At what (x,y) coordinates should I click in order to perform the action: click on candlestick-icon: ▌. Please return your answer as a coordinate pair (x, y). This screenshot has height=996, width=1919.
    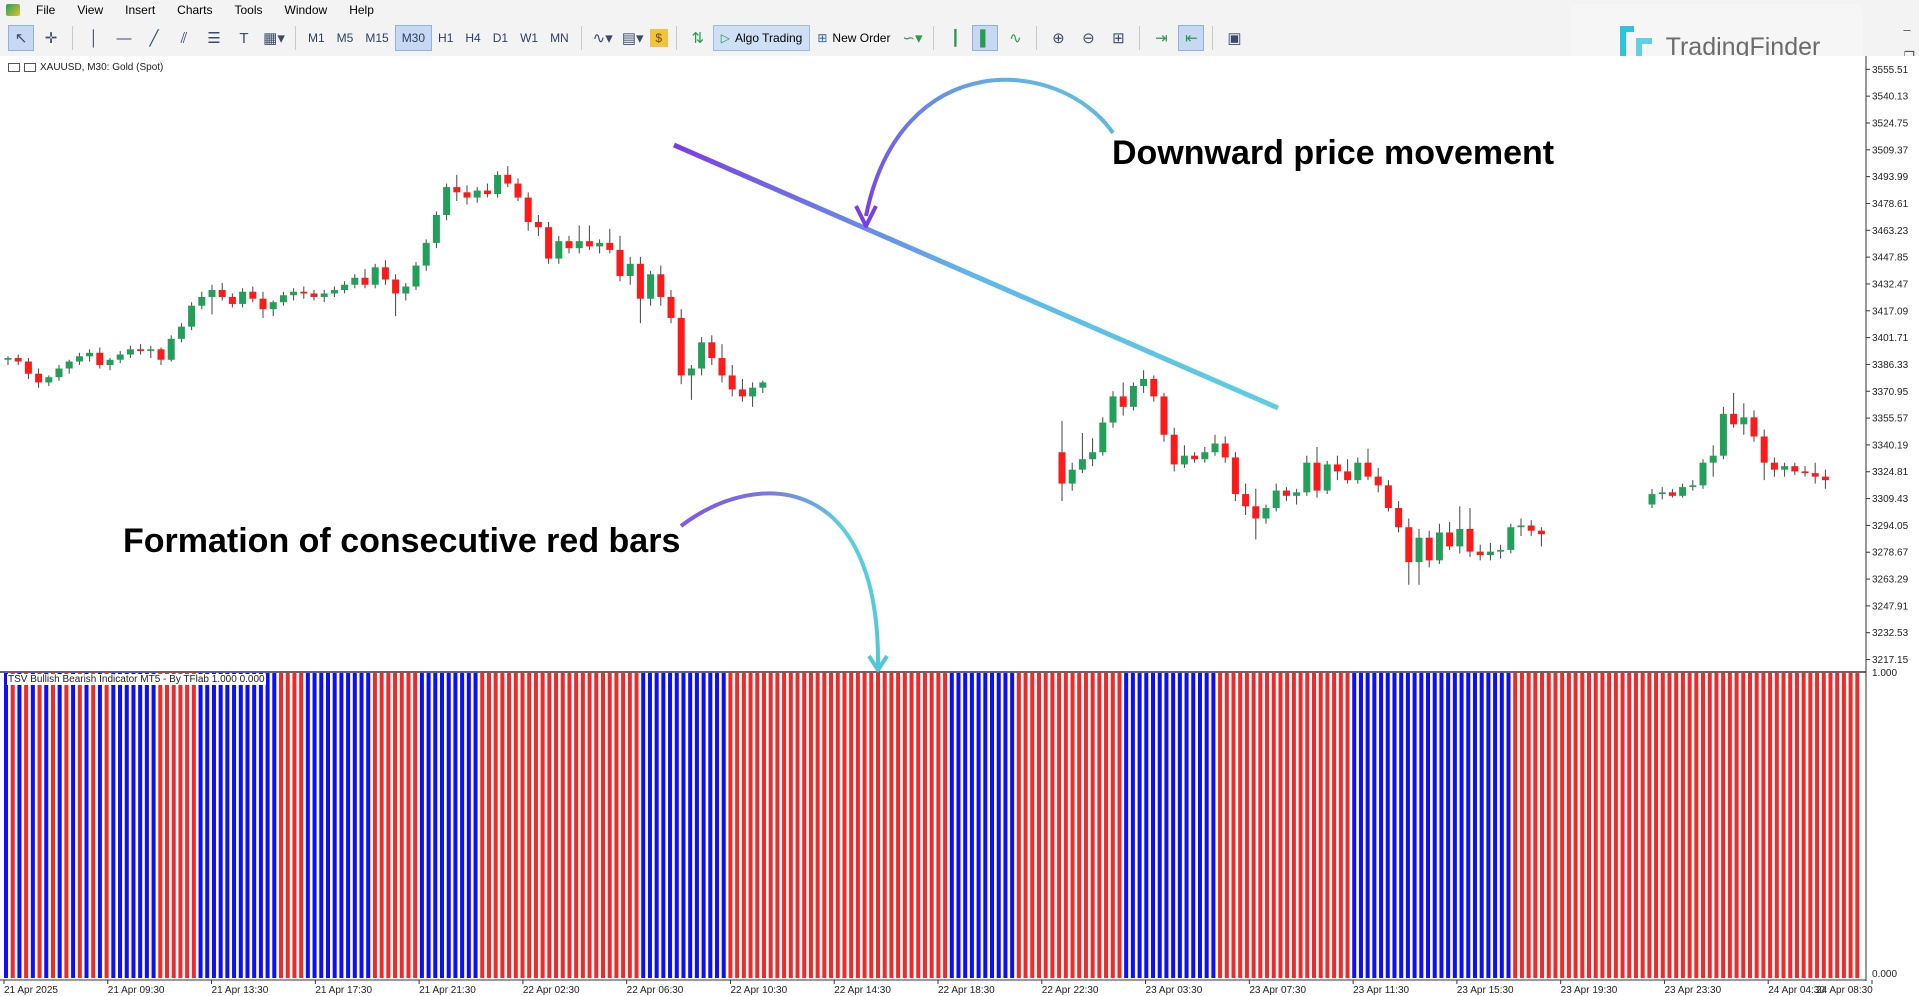
    Looking at the image, I should click on (985, 38).